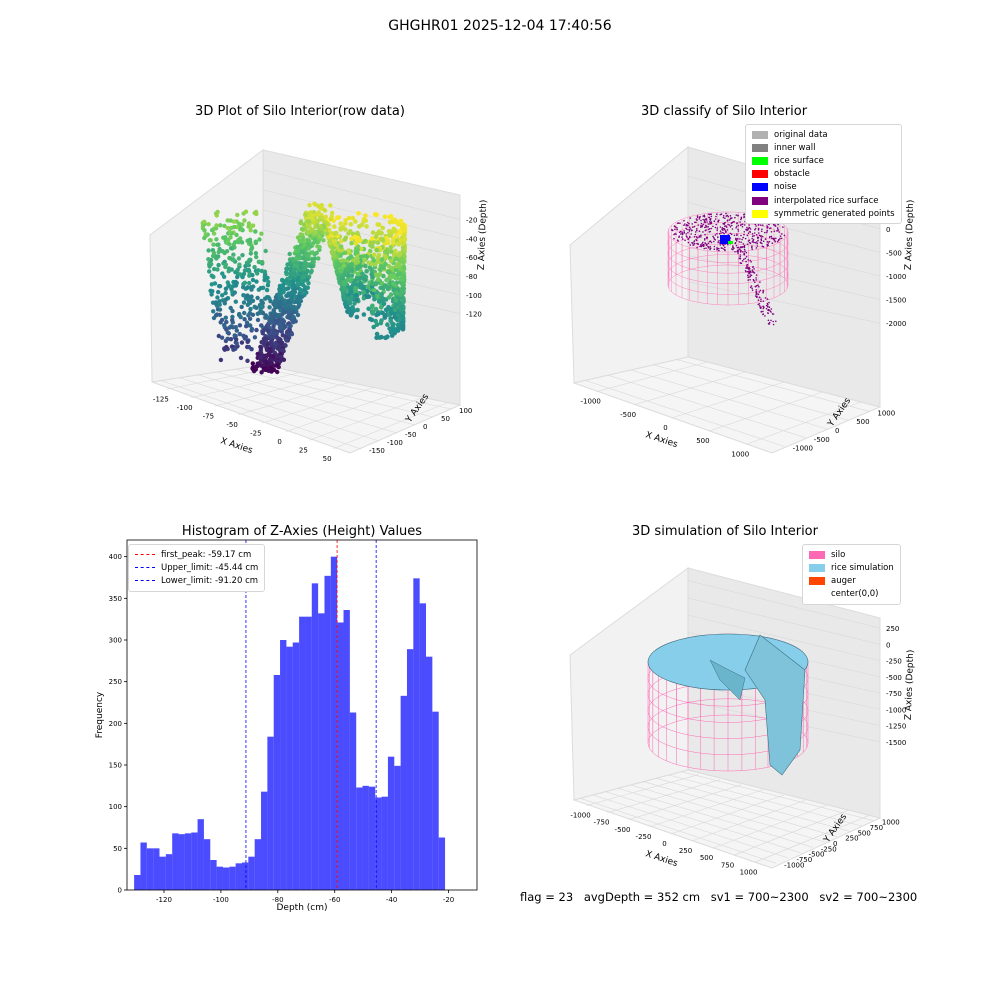 The image size is (1000, 1000). What do you see at coordinates (795, 147) in the screenshot?
I see `legend-label: inner wall` at bounding box center [795, 147].